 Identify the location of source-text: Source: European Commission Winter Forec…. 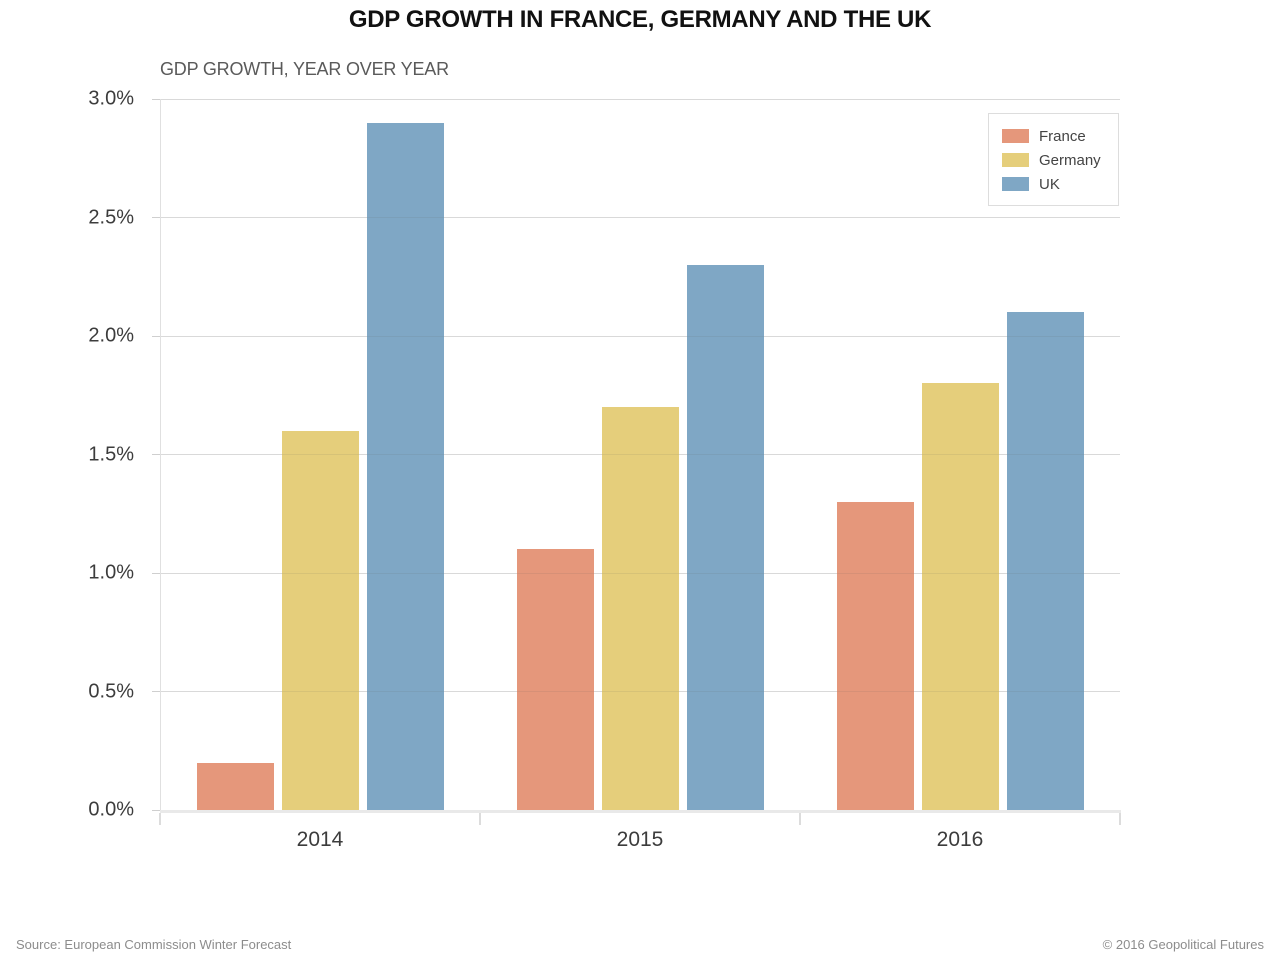
(154, 944).